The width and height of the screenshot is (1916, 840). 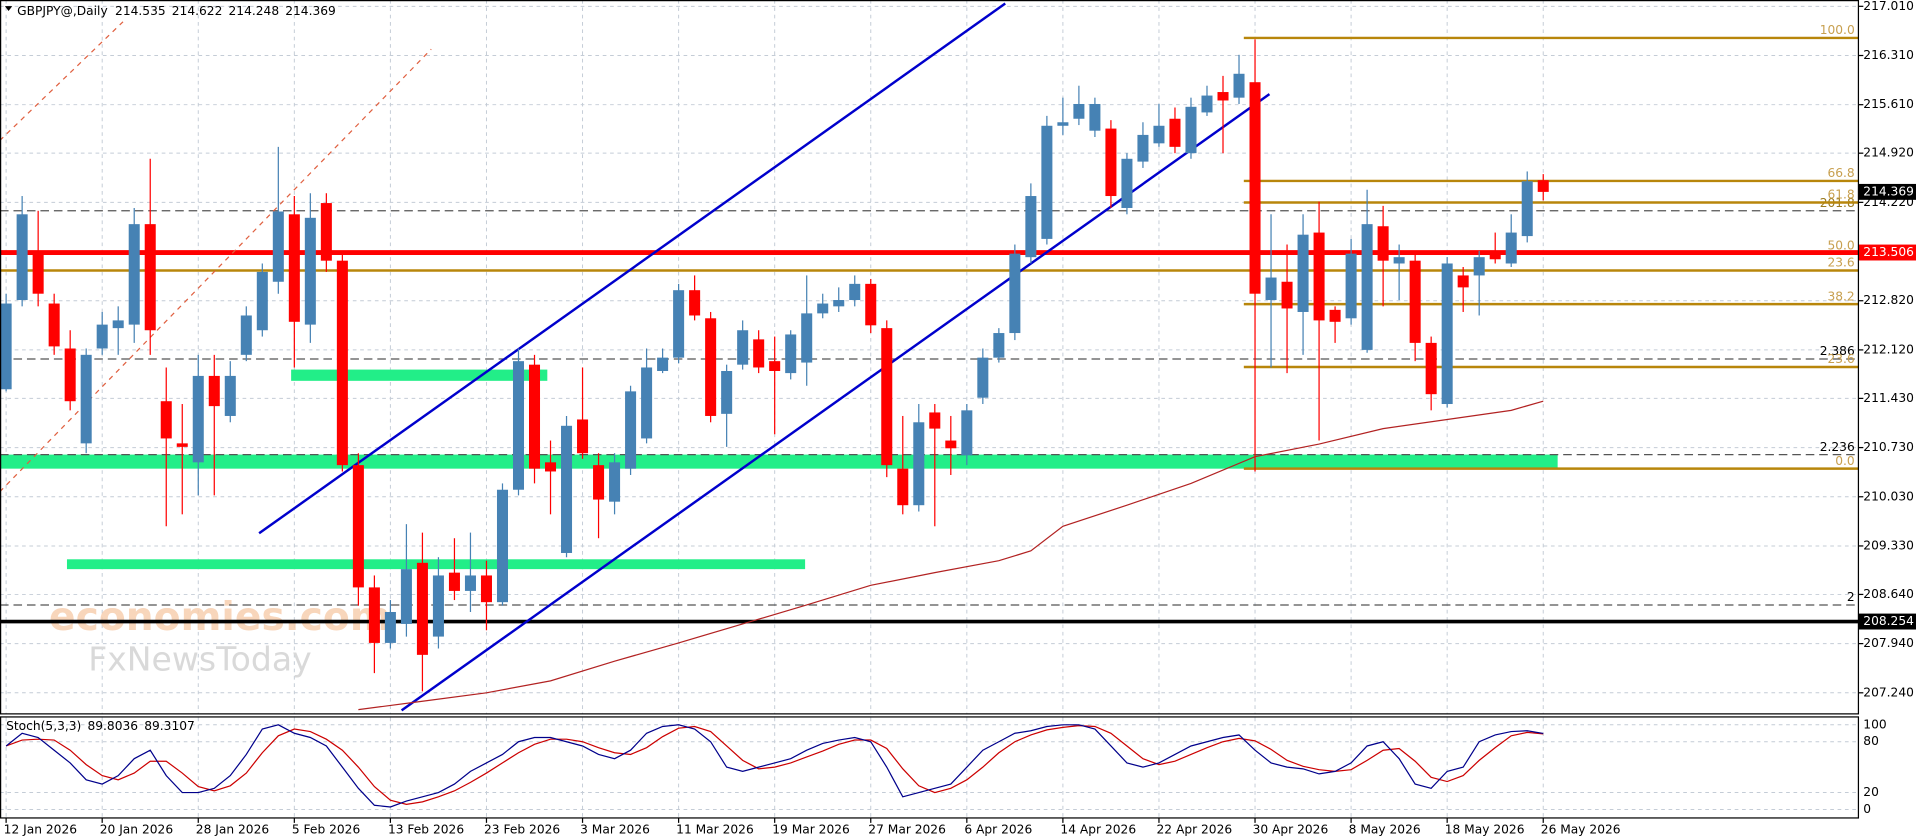 I want to click on stoch-signal-line, so click(x=774, y=765).